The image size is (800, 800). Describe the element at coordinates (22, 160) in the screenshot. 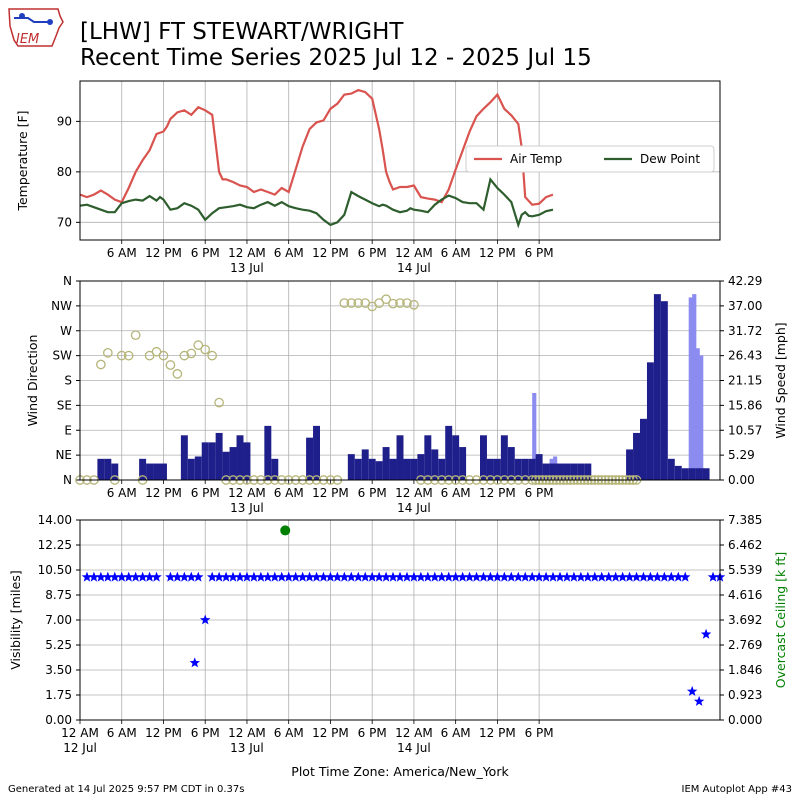

I see `temp-ylabel: Temperature [F]` at that location.